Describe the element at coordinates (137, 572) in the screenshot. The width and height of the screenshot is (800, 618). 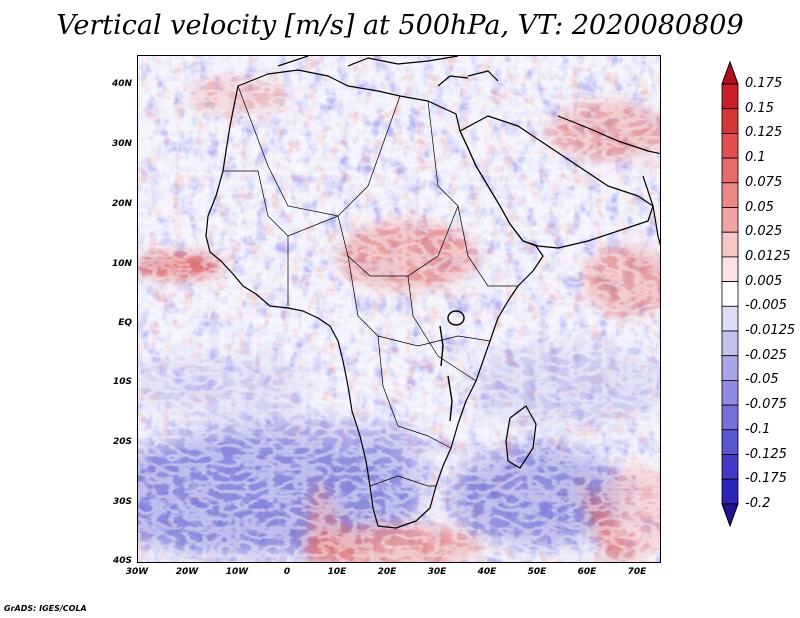
I see `lon-label: 30W` at that location.